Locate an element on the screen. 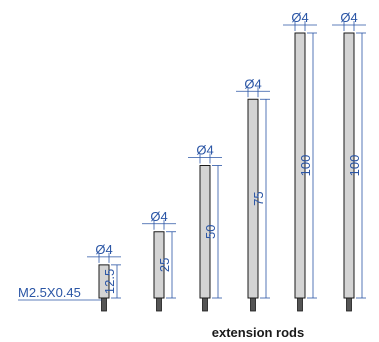 This screenshot has height=342, width=379. length-label: 50 is located at coordinates (210, 232).